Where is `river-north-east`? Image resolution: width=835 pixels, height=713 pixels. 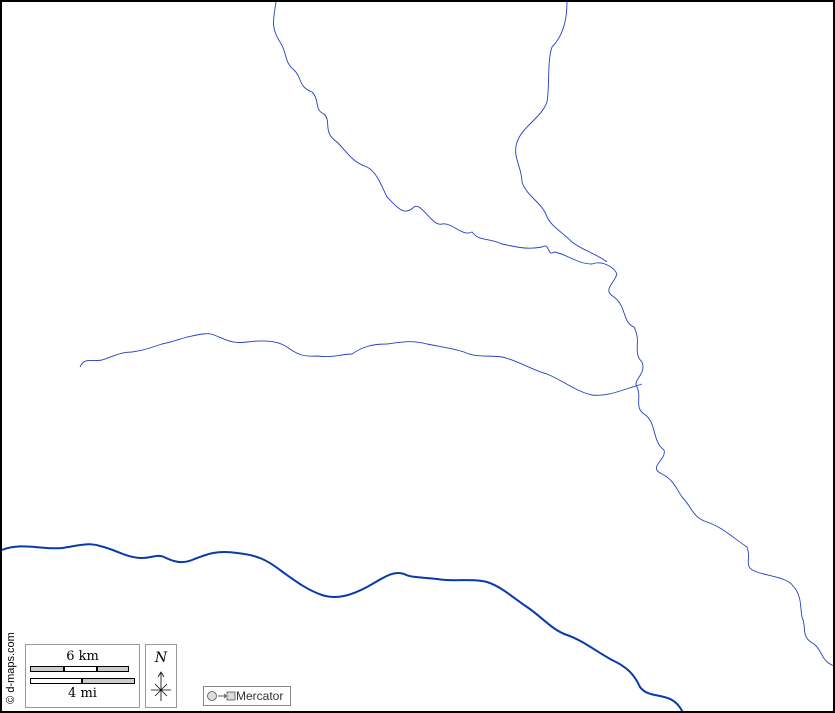 river-north-east is located at coordinates (561, 132).